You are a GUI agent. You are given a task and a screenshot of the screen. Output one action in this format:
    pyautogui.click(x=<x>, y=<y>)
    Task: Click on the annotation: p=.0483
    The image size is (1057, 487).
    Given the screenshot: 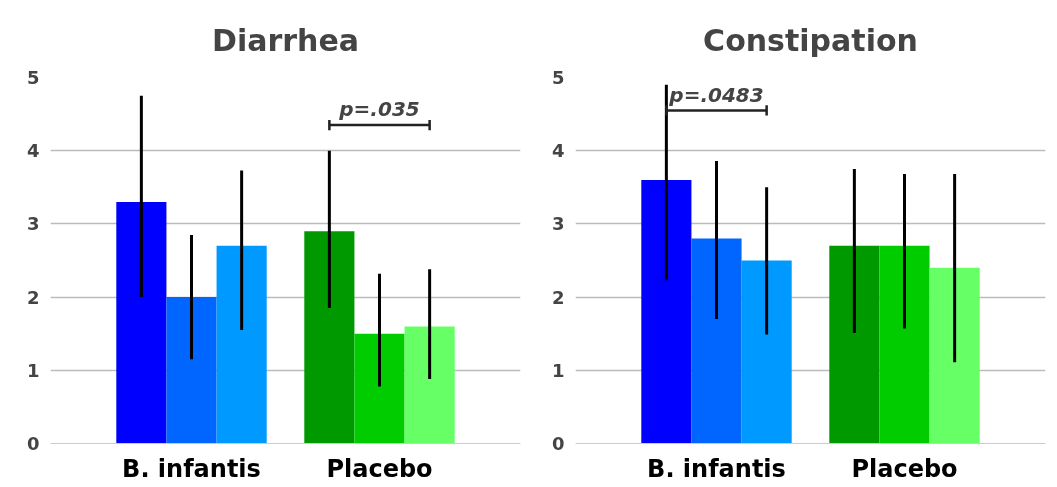 What is the action you would take?
    pyautogui.click(x=716, y=94)
    